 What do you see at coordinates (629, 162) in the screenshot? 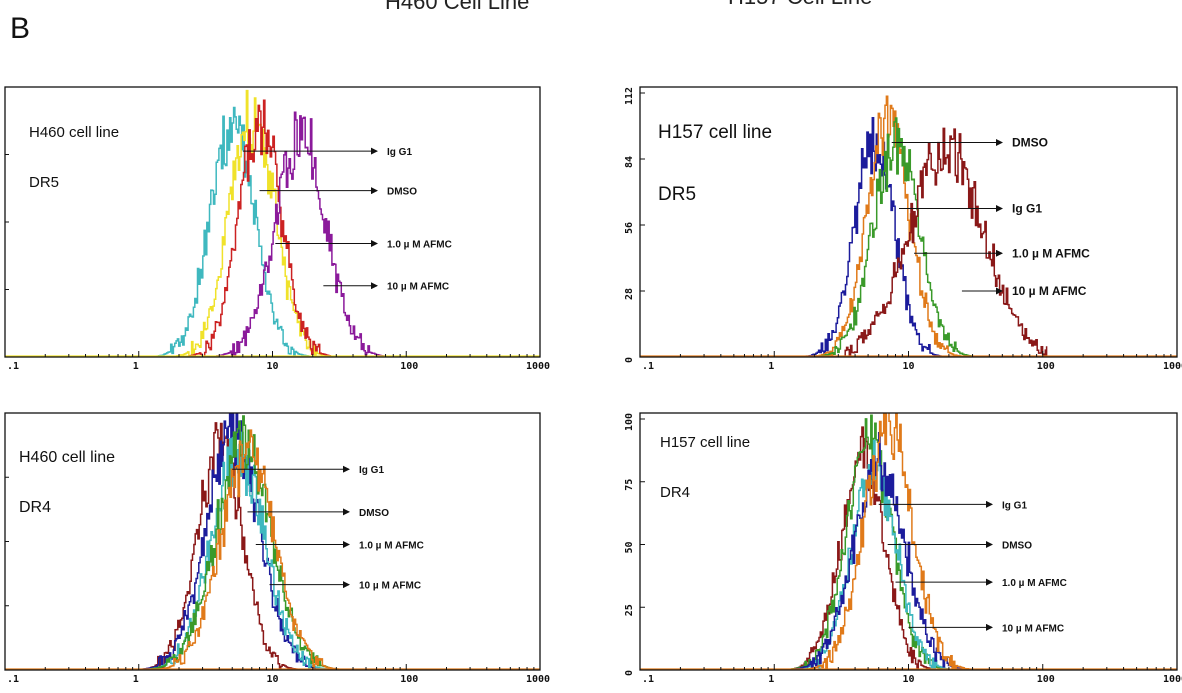
I see `y-tick-label: 84` at bounding box center [629, 162].